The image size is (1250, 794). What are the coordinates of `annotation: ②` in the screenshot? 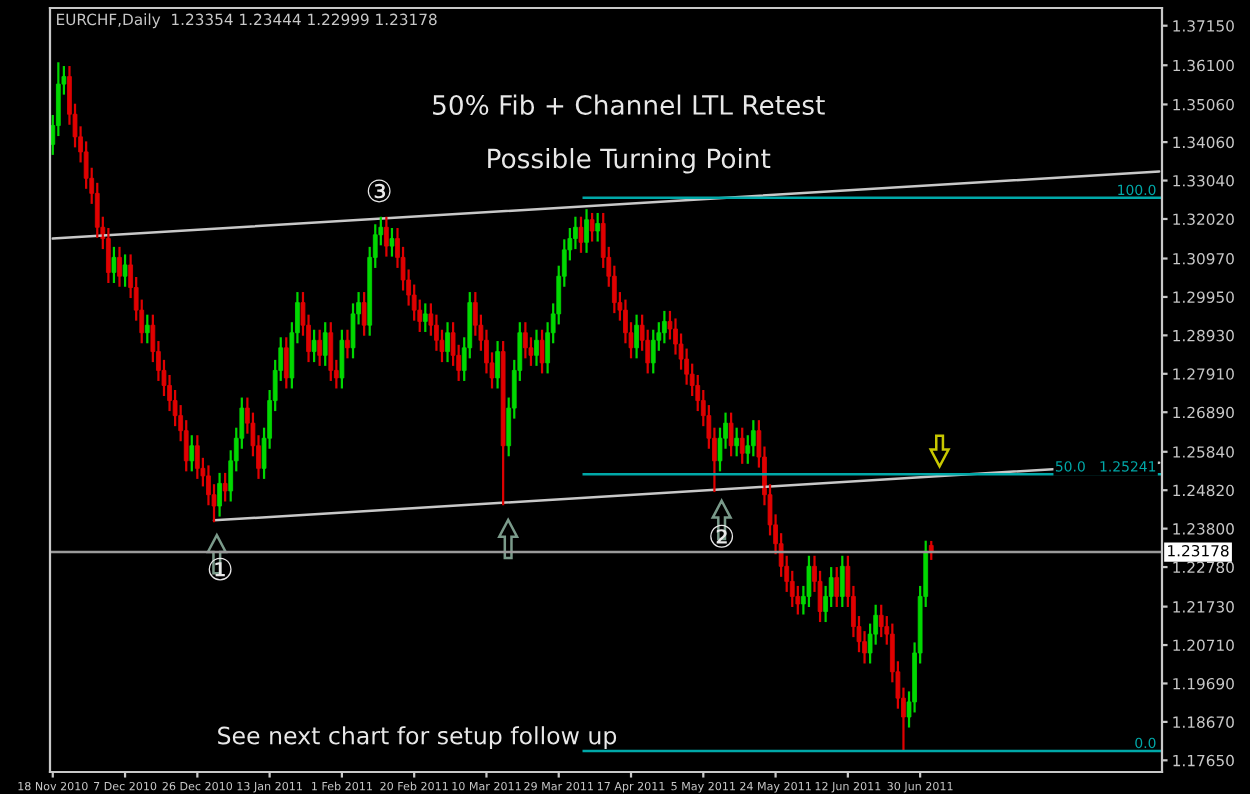 It's located at (722, 536).